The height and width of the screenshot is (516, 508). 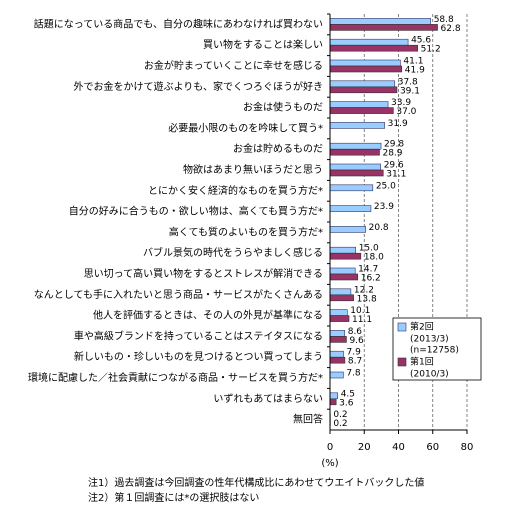 What do you see at coordinates (422, 362) in the screenshot?
I see `legend-label: 第1回` at bounding box center [422, 362].